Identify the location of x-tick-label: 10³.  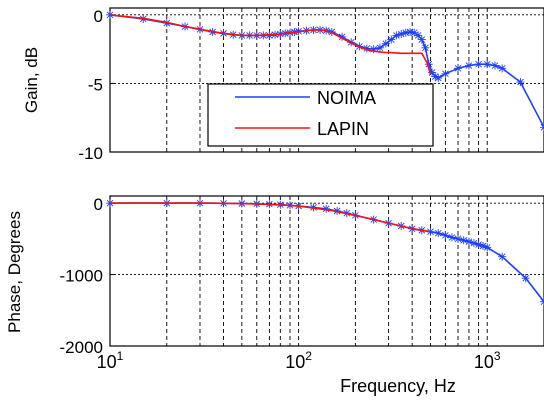
(487, 360).